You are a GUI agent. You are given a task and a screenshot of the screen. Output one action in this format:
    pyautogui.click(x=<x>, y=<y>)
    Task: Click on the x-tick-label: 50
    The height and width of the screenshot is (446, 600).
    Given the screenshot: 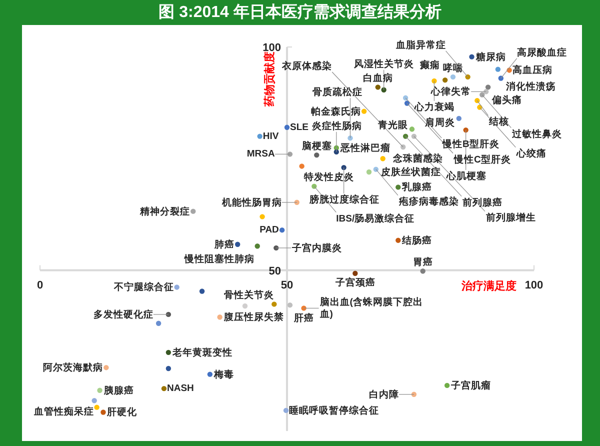 What is the action you would take?
    pyautogui.click(x=287, y=285)
    